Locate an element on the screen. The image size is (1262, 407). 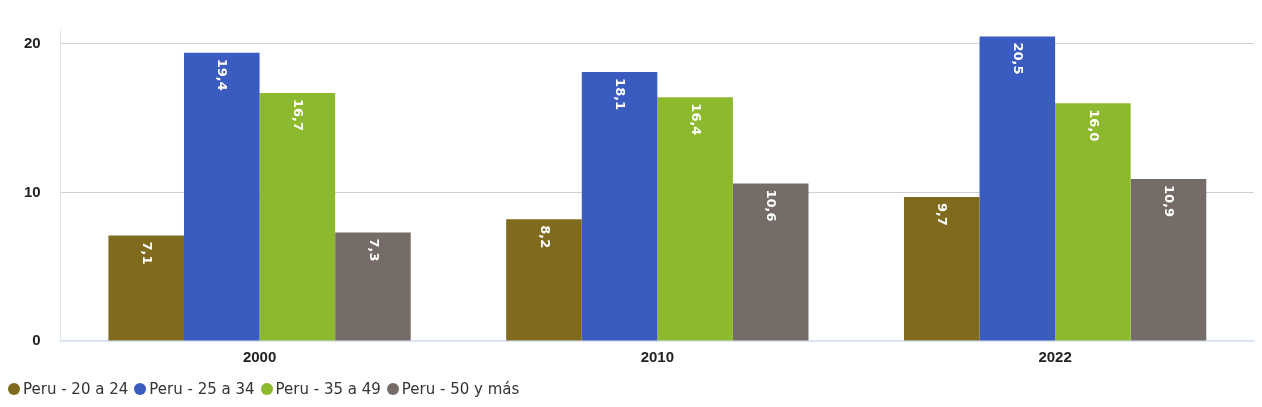
x-tick-label: 2000 is located at coordinates (259, 357).